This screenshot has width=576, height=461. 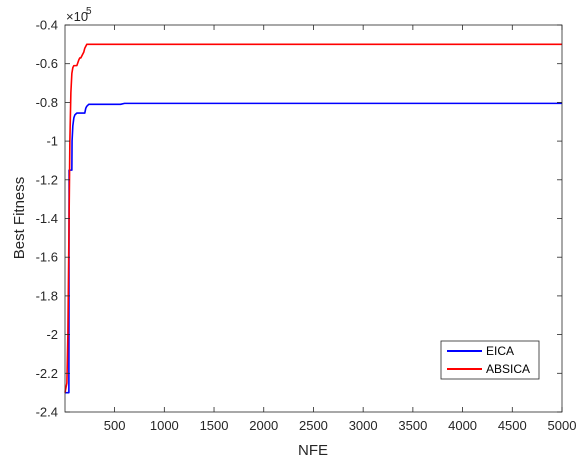 I want to click on x-tick-label: 500, so click(x=115, y=425).